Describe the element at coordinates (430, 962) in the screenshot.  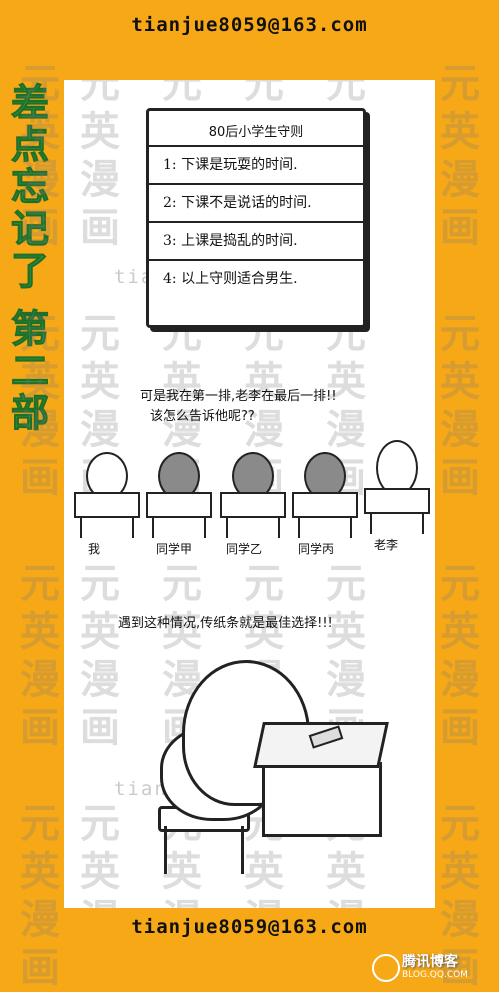
I see `qq-blog-logo-text: 腾讯博客` at that location.